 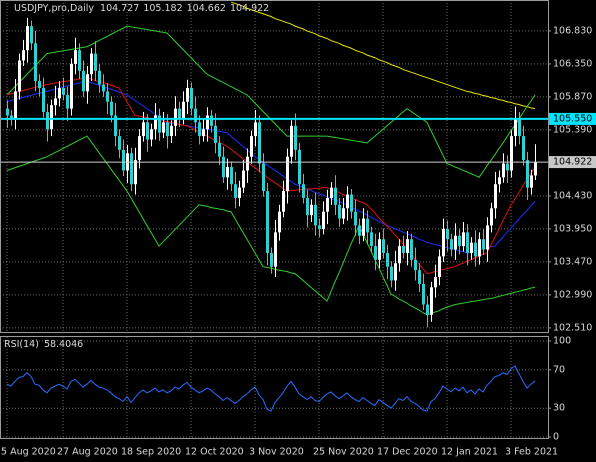 I want to click on current-price-box, so click(x=572, y=162).